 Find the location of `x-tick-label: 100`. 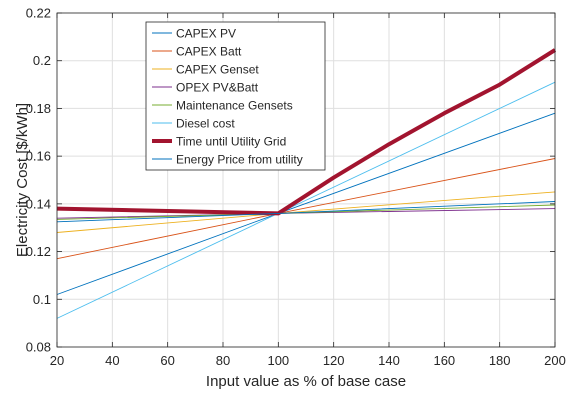

x-tick-label: 100 is located at coordinates (278, 360).